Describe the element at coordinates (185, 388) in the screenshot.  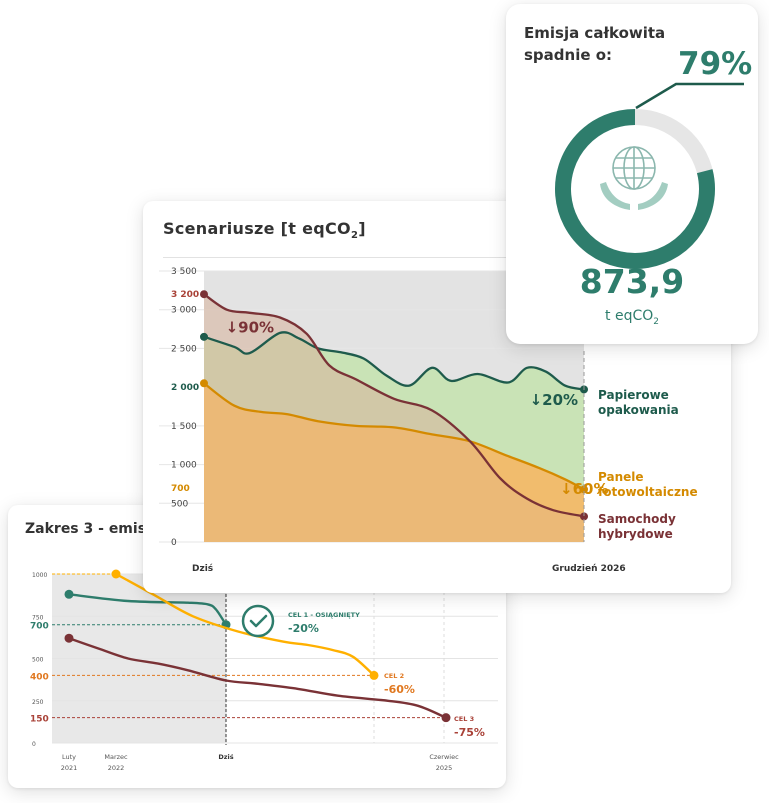
I see `y-highlight-tick-label: 2 000` at that location.